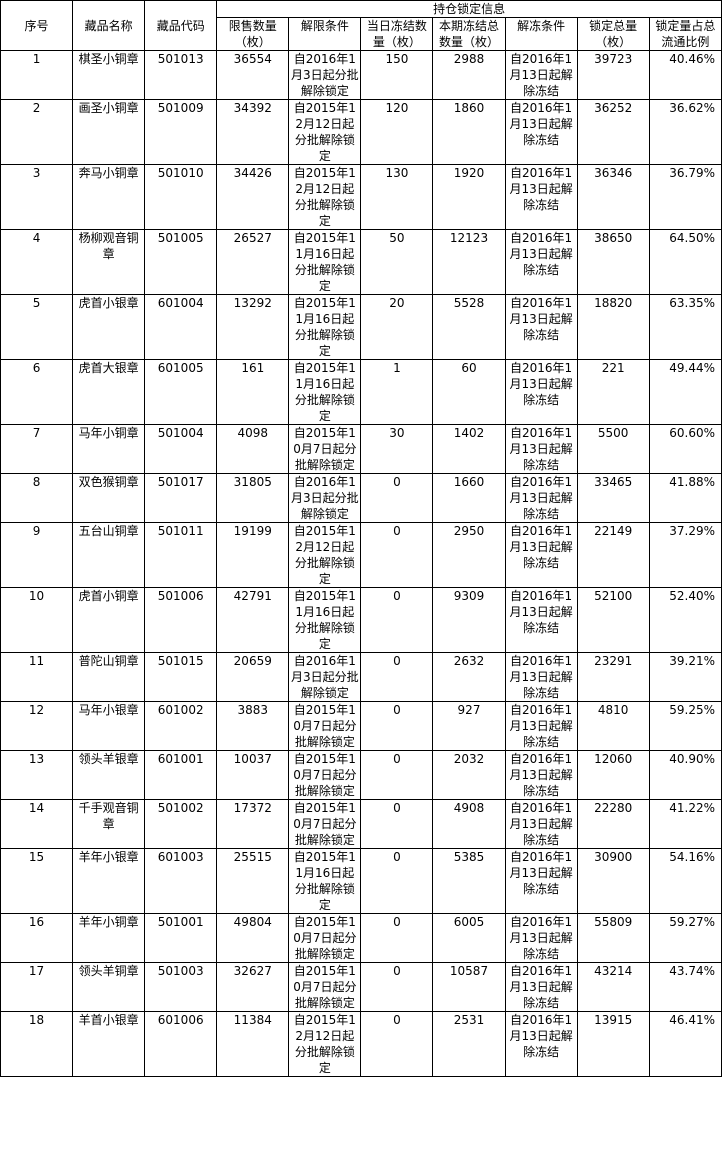 The image size is (723, 1158). I want to click on cell-locked-ratio: 39.21%, so click(685, 677).